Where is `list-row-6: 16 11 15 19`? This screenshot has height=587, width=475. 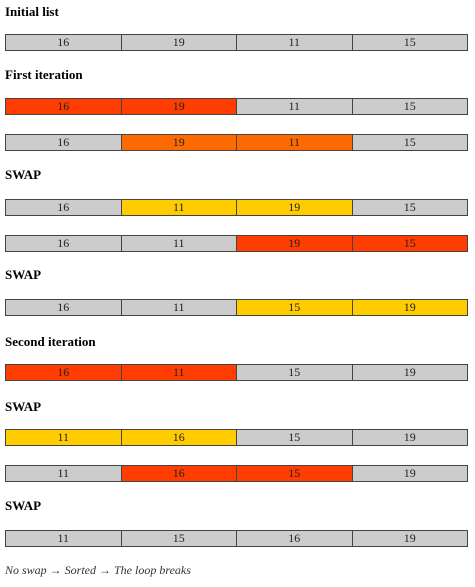 list-row-6: 16 11 15 19 is located at coordinates (236, 372).